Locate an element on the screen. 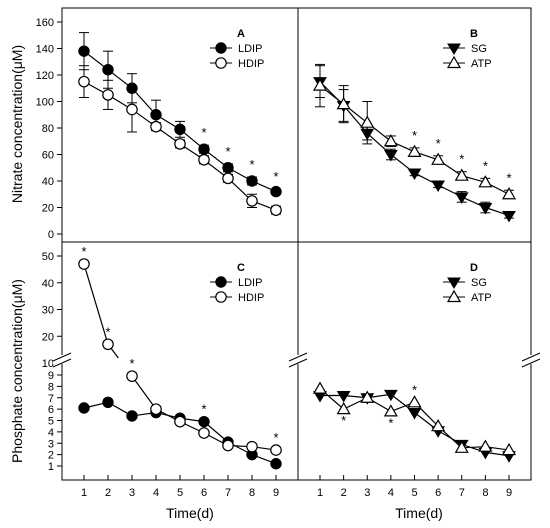 Image resolution: width=550 pixels, height=528 pixels. series-sg is located at coordinates (414, 144).